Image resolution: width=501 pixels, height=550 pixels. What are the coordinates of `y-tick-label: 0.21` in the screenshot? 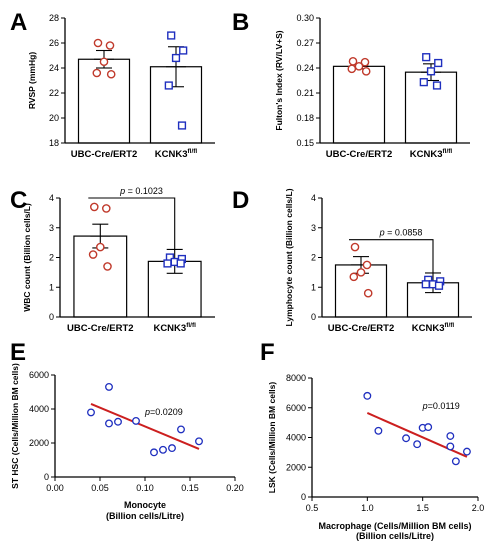 It's located at (305, 93).